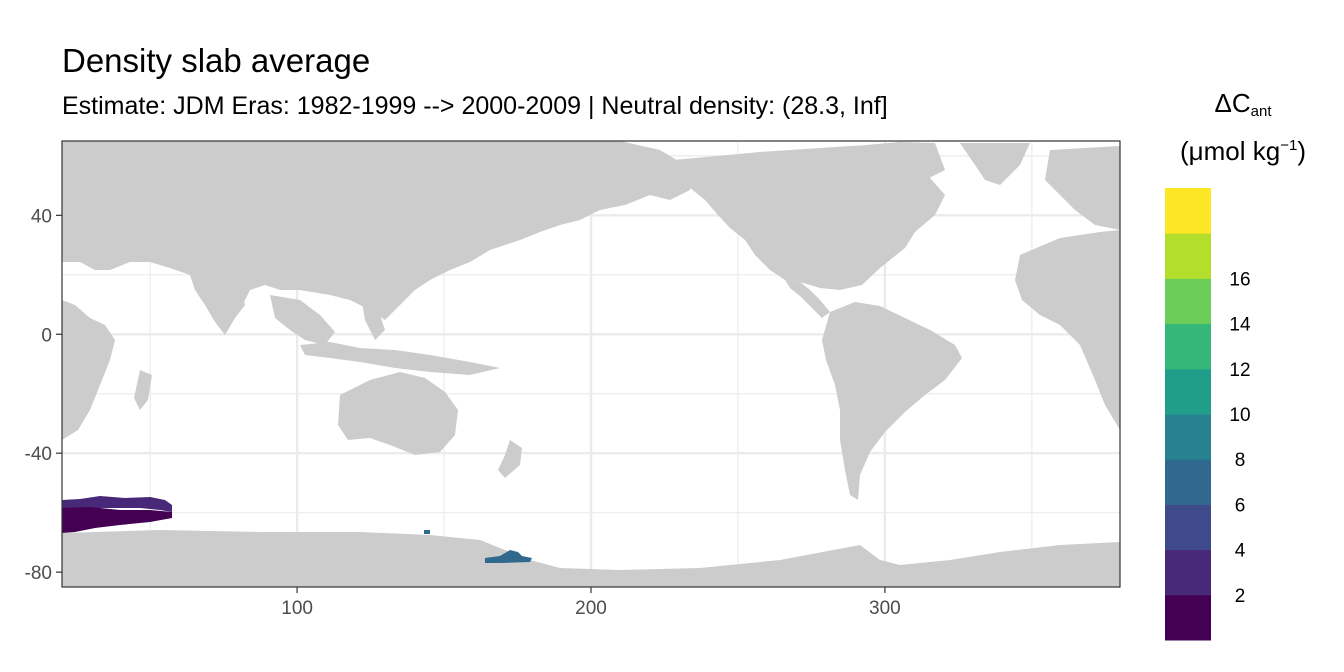 The height and width of the screenshot is (672, 1344). Describe the element at coordinates (1243, 104) in the screenshot. I see `legend-title: ΔCant` at that location.